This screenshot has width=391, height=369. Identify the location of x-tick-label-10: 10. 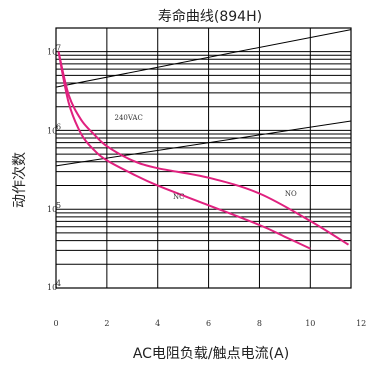
(310, 323).